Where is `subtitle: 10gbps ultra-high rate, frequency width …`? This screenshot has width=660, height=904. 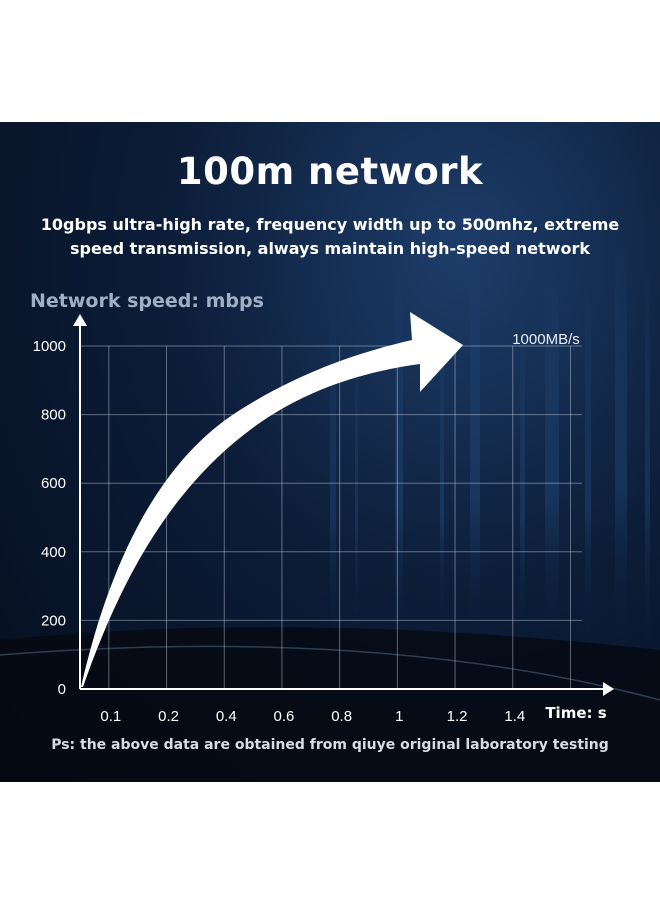
subtitle: 10gbps ultra-high rate, frequency width … is located at coordinates (330, 237).